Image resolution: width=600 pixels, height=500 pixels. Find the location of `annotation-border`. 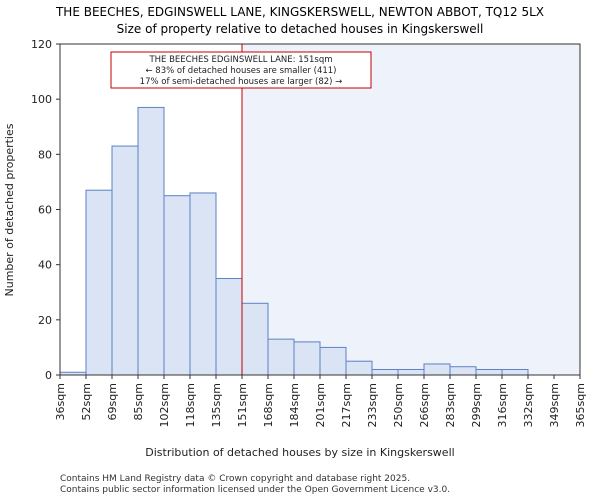

annotation-border is located at coordinates (241, 70).